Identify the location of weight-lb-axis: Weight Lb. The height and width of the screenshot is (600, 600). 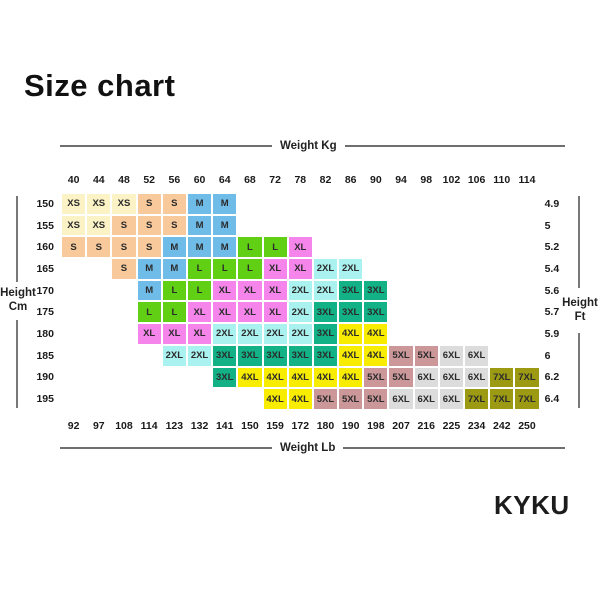
(312, 448).